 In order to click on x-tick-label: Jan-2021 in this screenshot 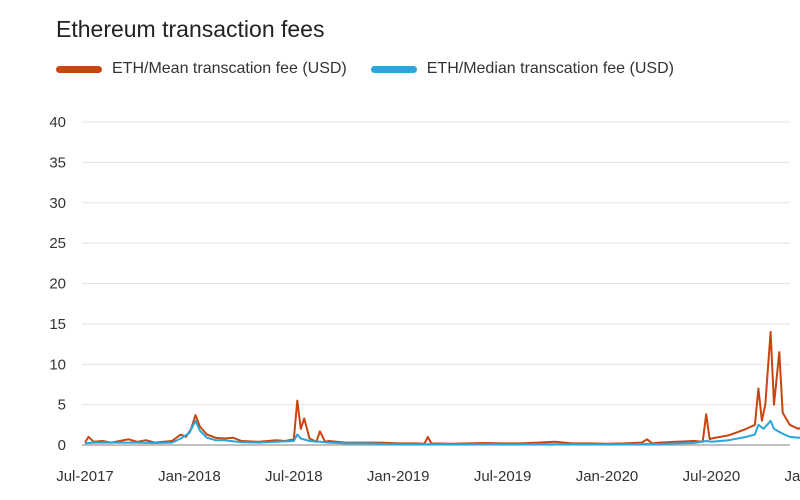, I will do `click(792, 476)`.